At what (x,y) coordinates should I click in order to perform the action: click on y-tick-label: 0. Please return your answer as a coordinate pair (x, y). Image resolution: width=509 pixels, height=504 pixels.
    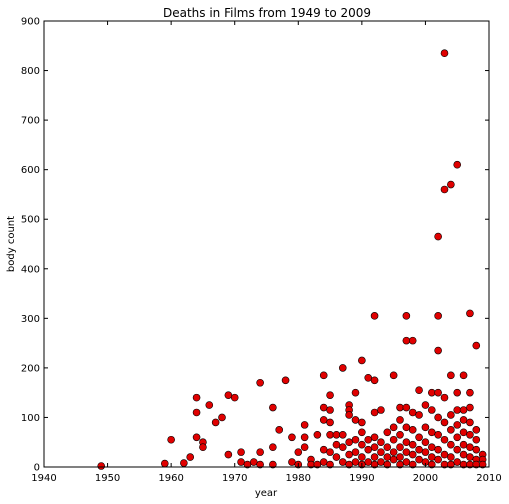
    Looking at the image, I should click on (37, 468).